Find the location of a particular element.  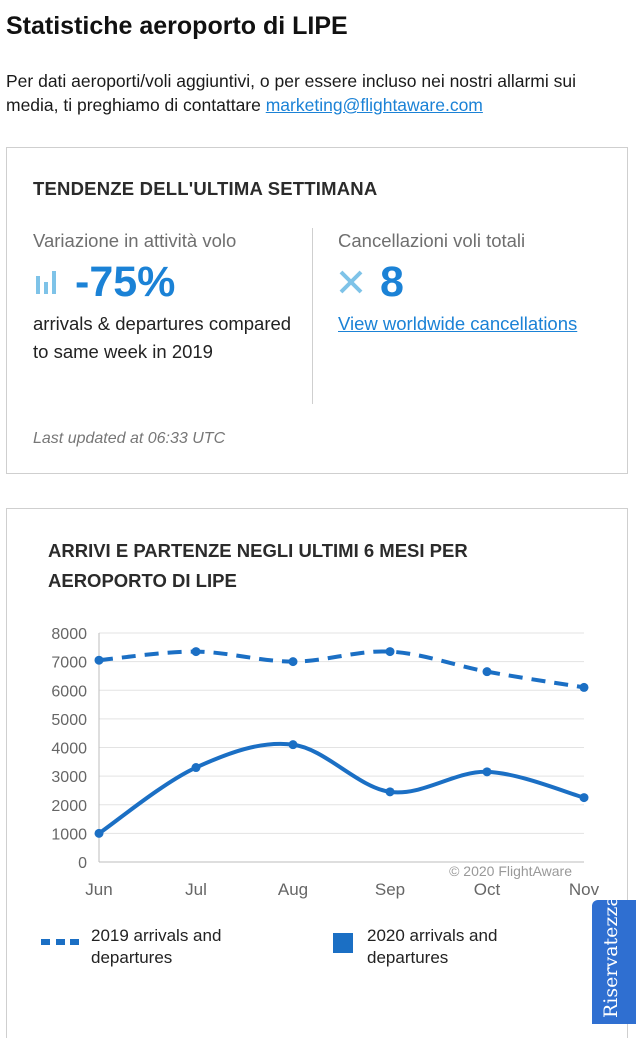

x-icon is located at coordinates (351, 282).